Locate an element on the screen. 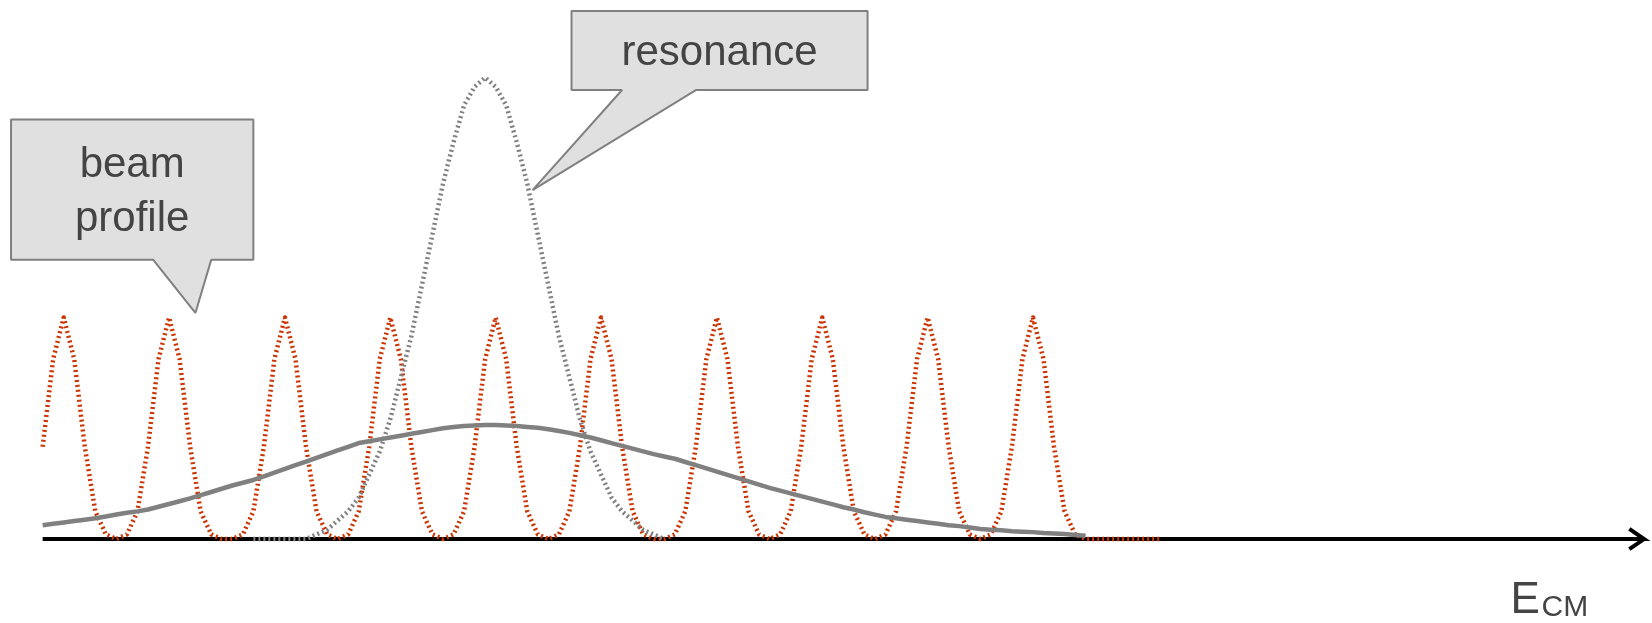  annotation: beam profile is located at coordinates (132, 190).